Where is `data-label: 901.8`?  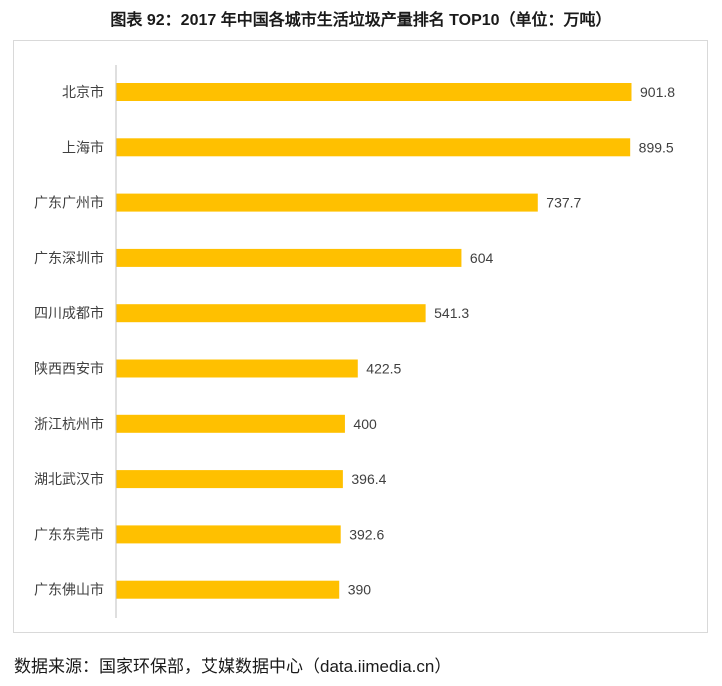 data-label: 901.8 is located at coordinates (657, 92).